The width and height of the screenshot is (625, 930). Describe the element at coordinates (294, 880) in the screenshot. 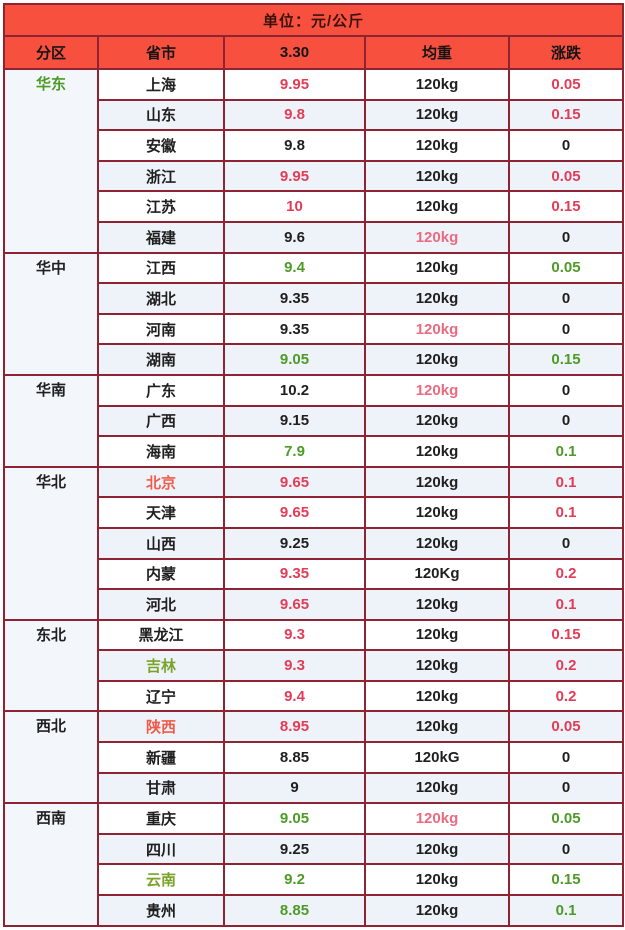

I see `price-cell: 9.2` at that location.